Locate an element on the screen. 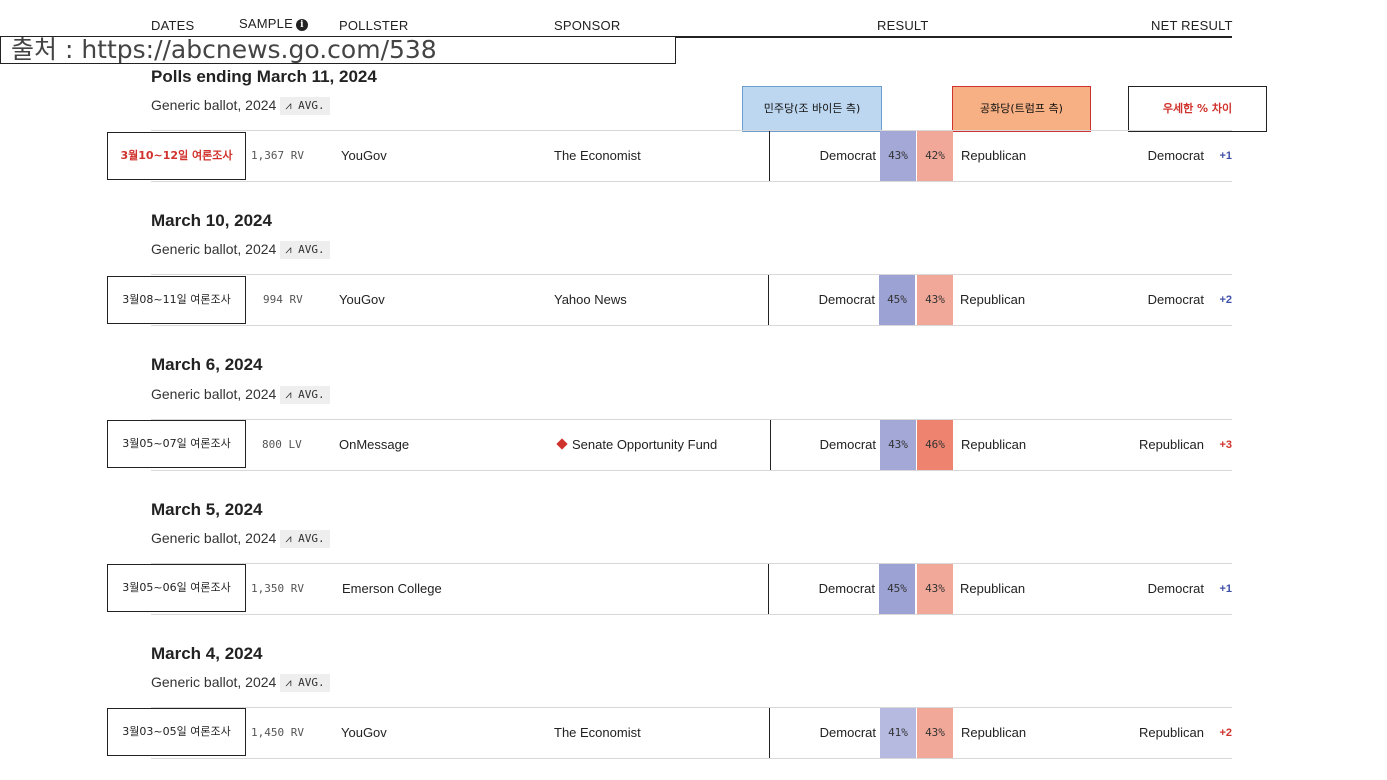 This screenshot has height=780, width=1387. legend-democrat-box: 민주당(조 바이든 측) is located at coordinates (812, 109).